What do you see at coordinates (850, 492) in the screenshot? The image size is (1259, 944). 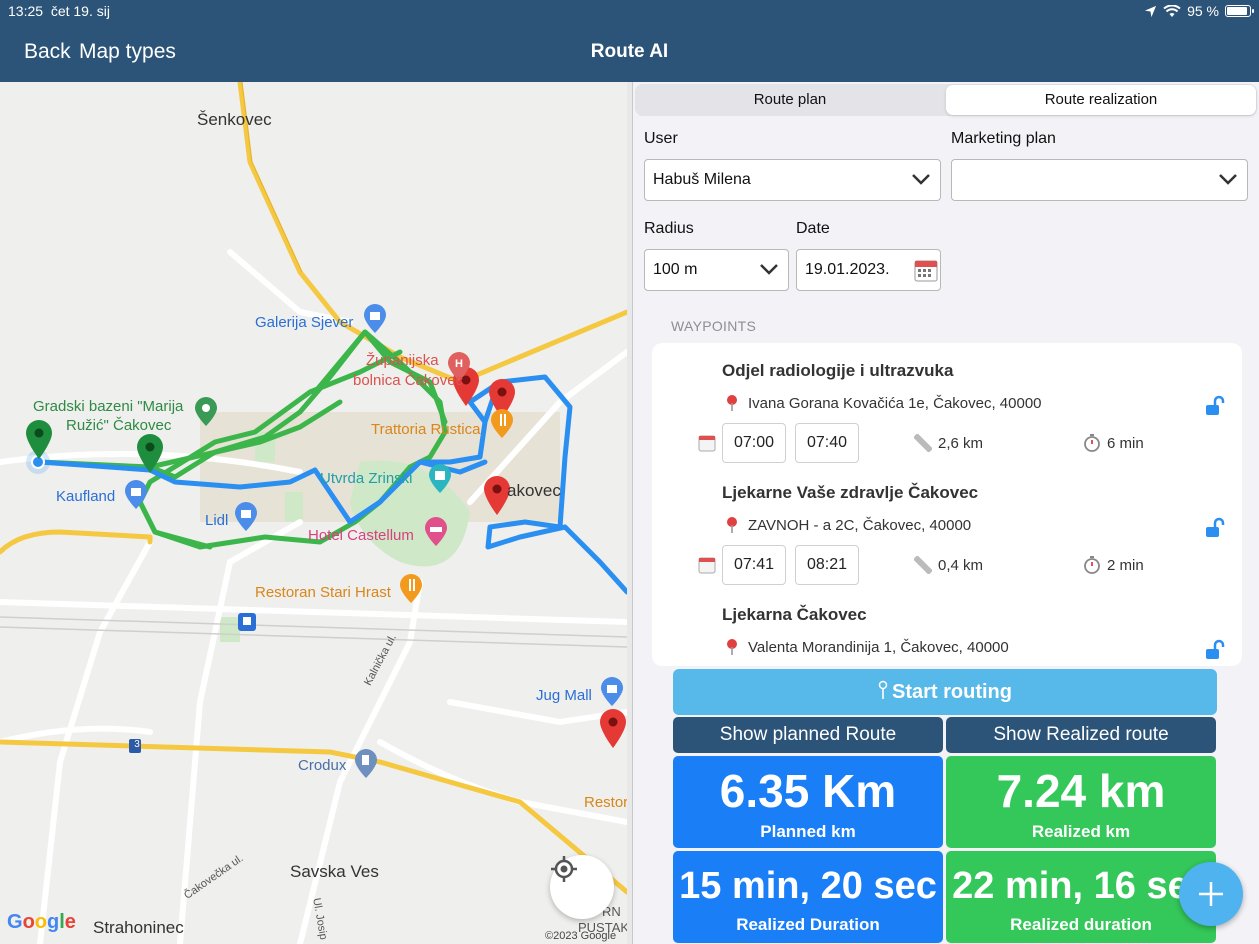 I see `waypoint-name: Ljekarne Vaše zdravlje Čakovec` at bounding box center [850, 492].